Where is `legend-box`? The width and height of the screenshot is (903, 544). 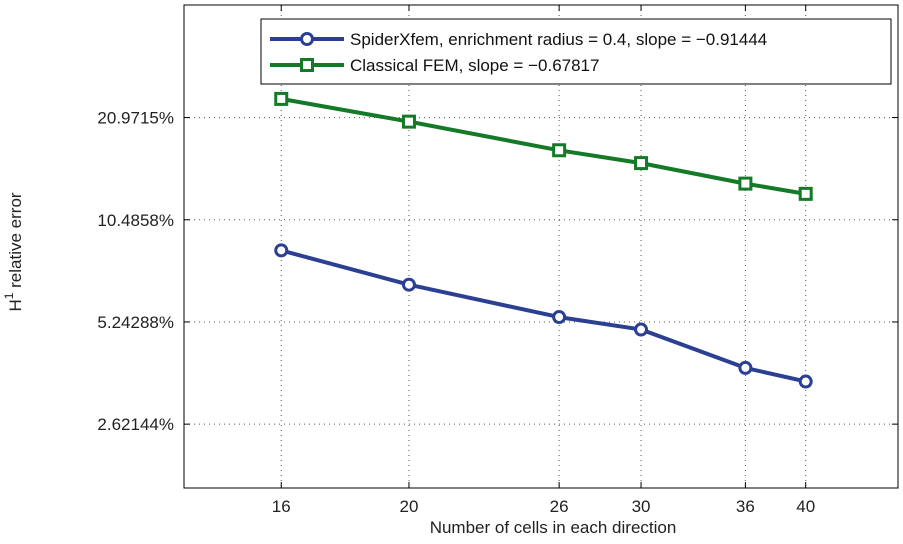
legend-box is located at coordinates (576, 51).